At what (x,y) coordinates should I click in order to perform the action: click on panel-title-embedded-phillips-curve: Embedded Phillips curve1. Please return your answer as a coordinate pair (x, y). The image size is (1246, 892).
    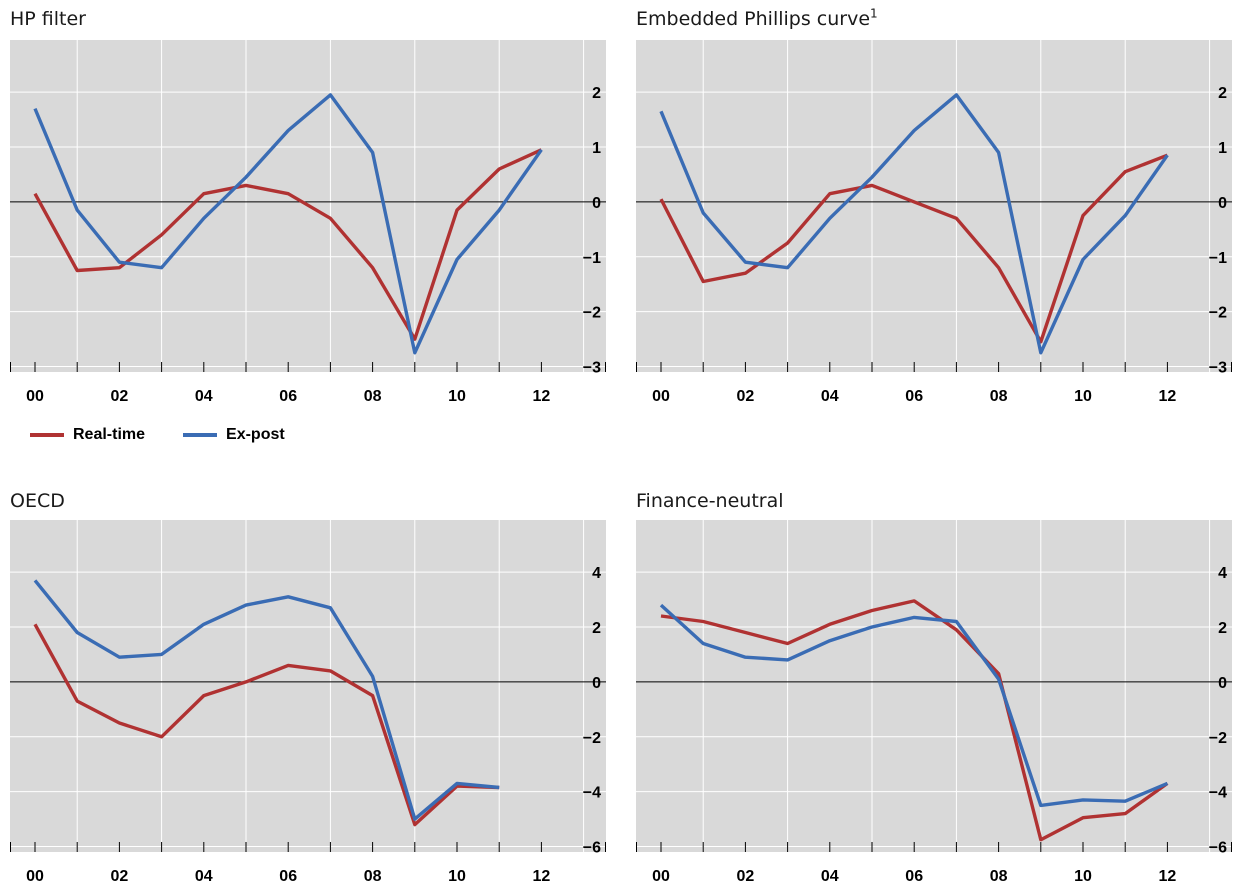
    Looking at the image, I should click on (757, 18).